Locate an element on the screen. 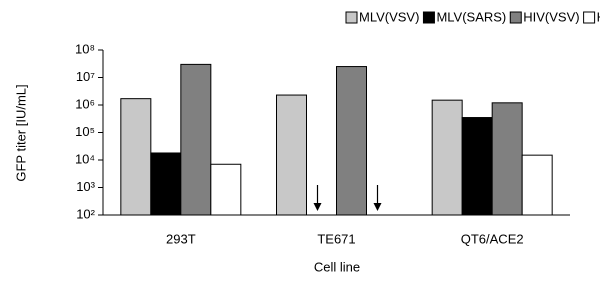 Image resolution: width=600 pixels, height=285 pixels. y-tick-label: 10⁴ is located at coordinates (85, 158).